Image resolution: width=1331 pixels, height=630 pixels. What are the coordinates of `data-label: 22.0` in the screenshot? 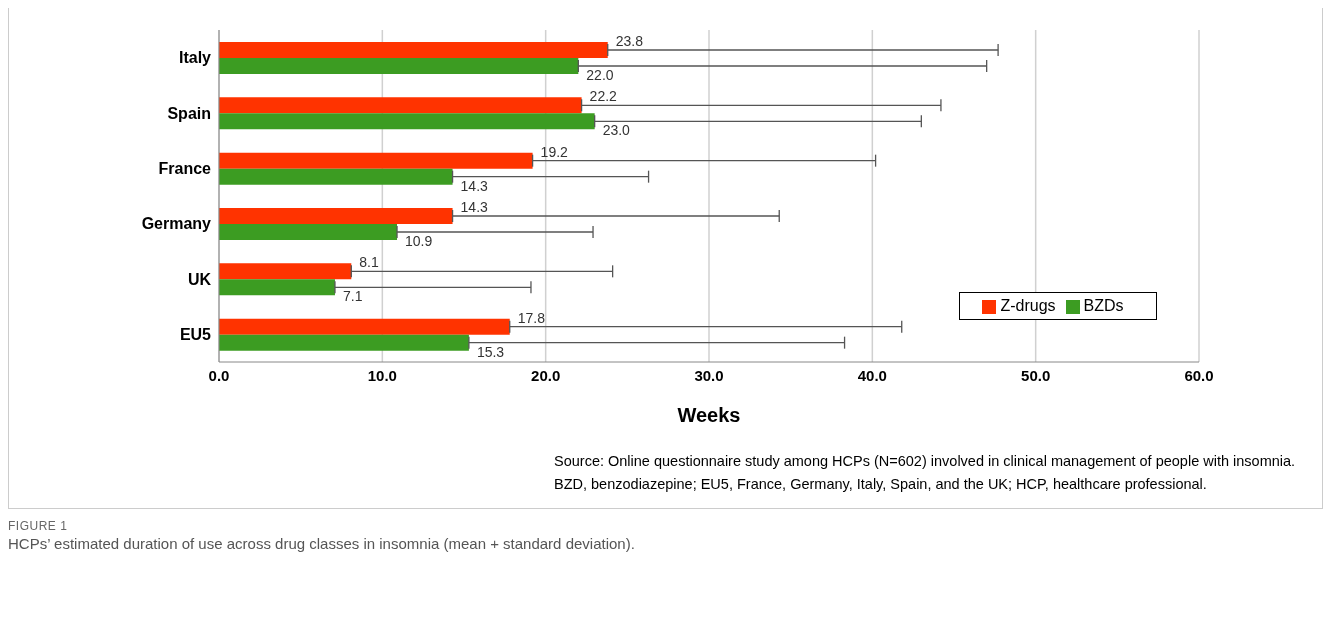 It's located at (600, 74).